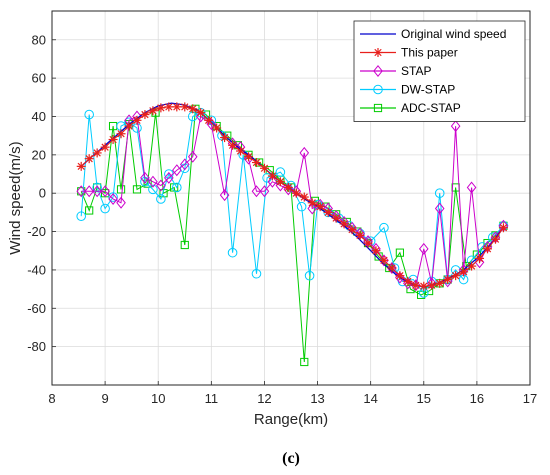 The width and height of the screenshot is (550, 475). What do you see at coordinates (378, 52) in the screenshot?
I see `legend-marker-this-paper` at bounding box center [378, 52].